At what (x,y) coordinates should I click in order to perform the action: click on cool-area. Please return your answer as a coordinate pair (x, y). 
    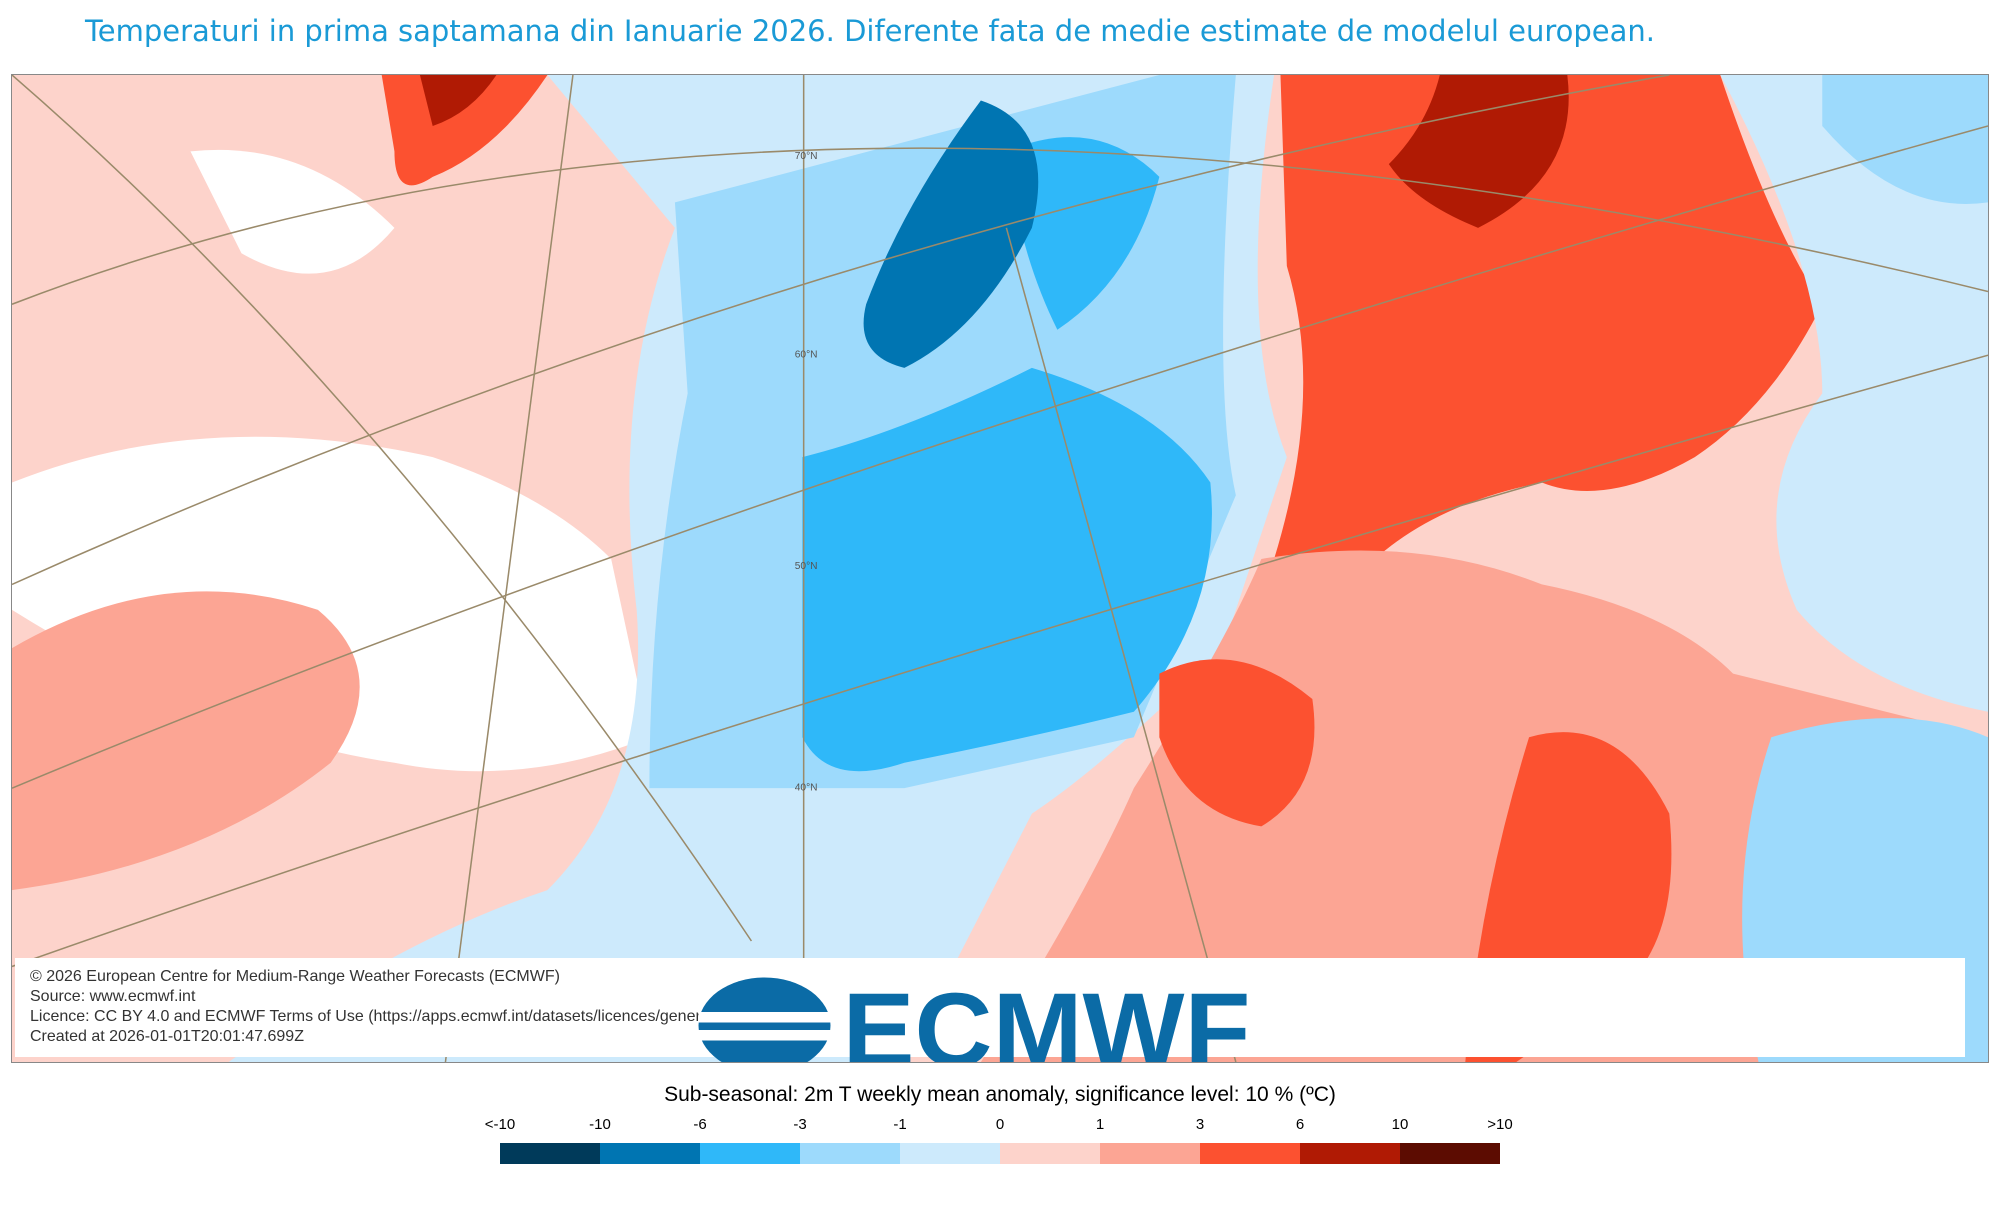
    Looking at the image, I should click on (1905, 139).